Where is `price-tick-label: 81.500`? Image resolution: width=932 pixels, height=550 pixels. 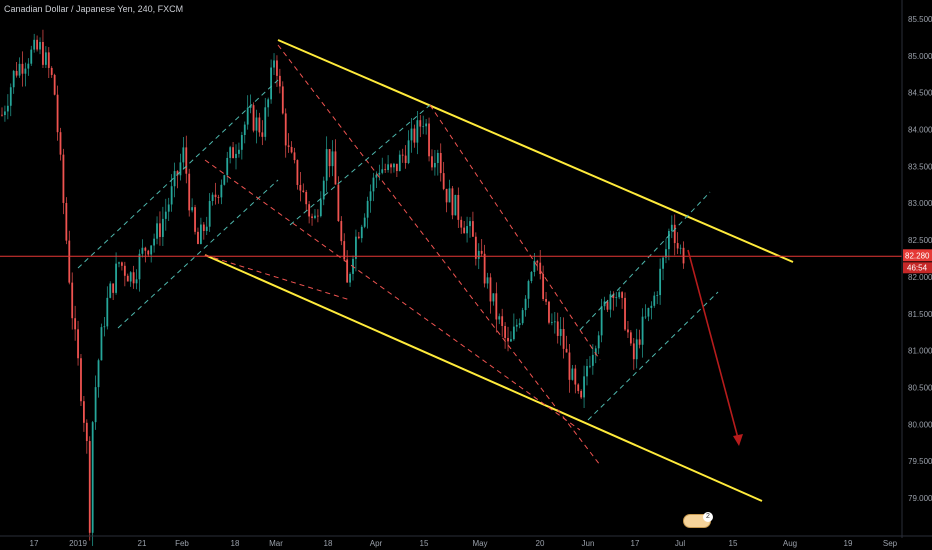 price-tick-label: 81.500 is located at coordinates (920, 314).